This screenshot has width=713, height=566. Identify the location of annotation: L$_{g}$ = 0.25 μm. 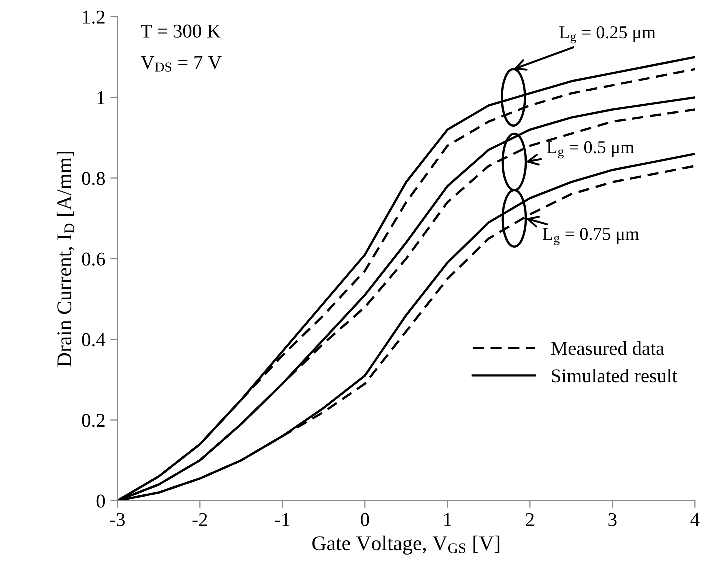
(608, 35).